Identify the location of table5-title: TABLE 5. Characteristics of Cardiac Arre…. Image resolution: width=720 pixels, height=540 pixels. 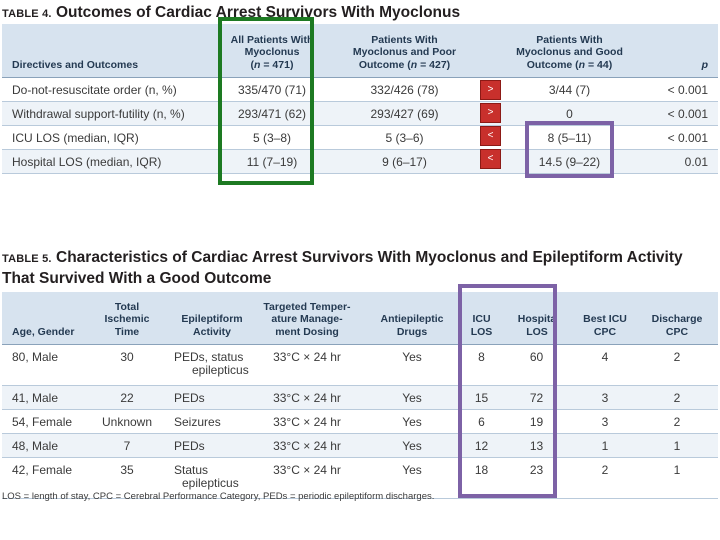
(360, 268).